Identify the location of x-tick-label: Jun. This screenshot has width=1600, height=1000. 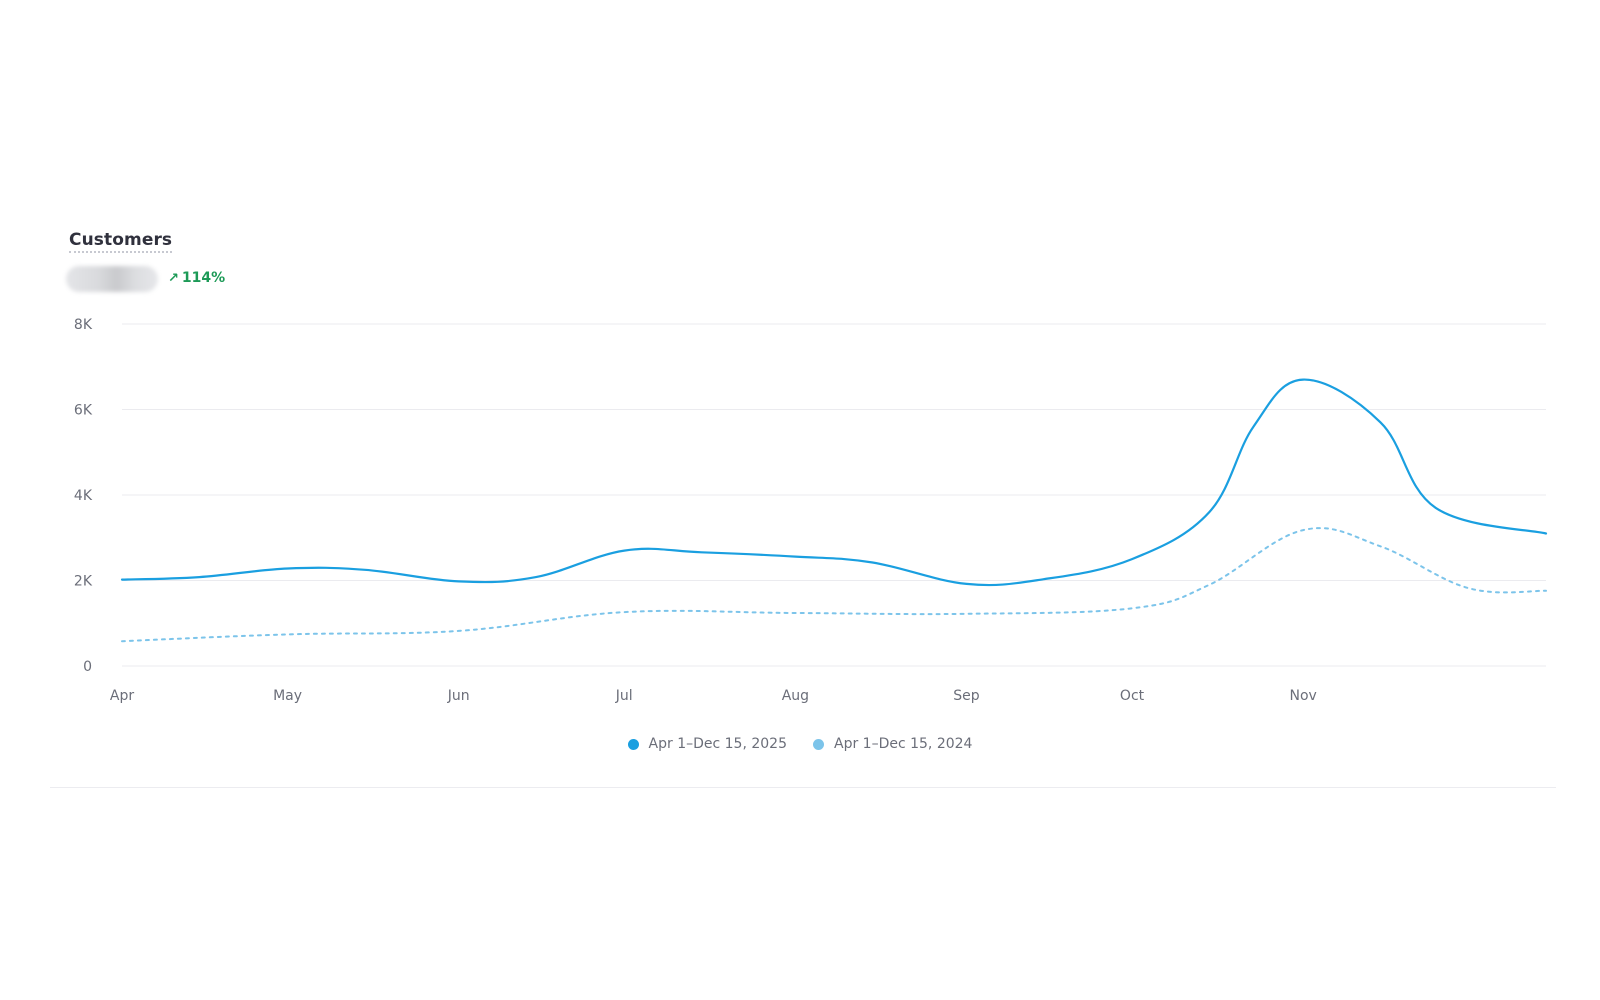
(458, 696).